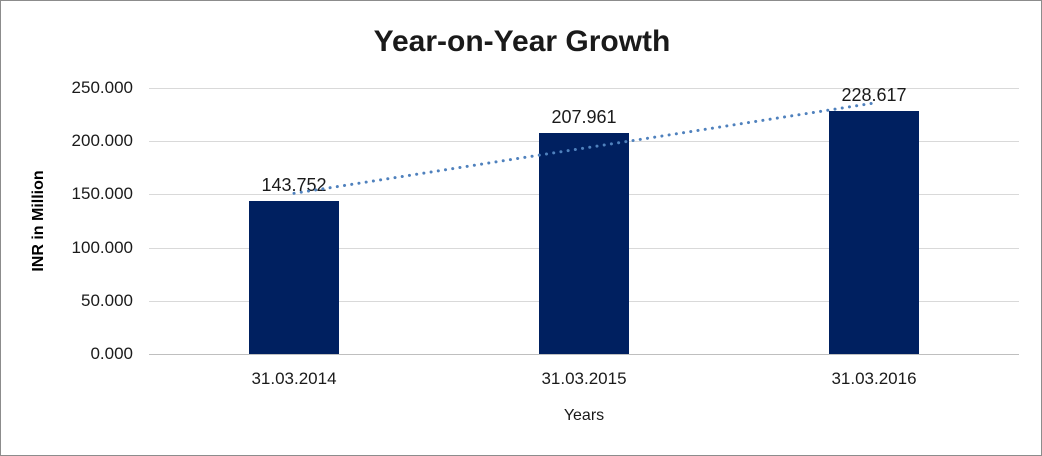 The image size is (1042, 456). What do you see at coordinates (584, 378) in the screenshot?
I see `x-tick-label: 31.03.2015` at bounding box center [584, 378].